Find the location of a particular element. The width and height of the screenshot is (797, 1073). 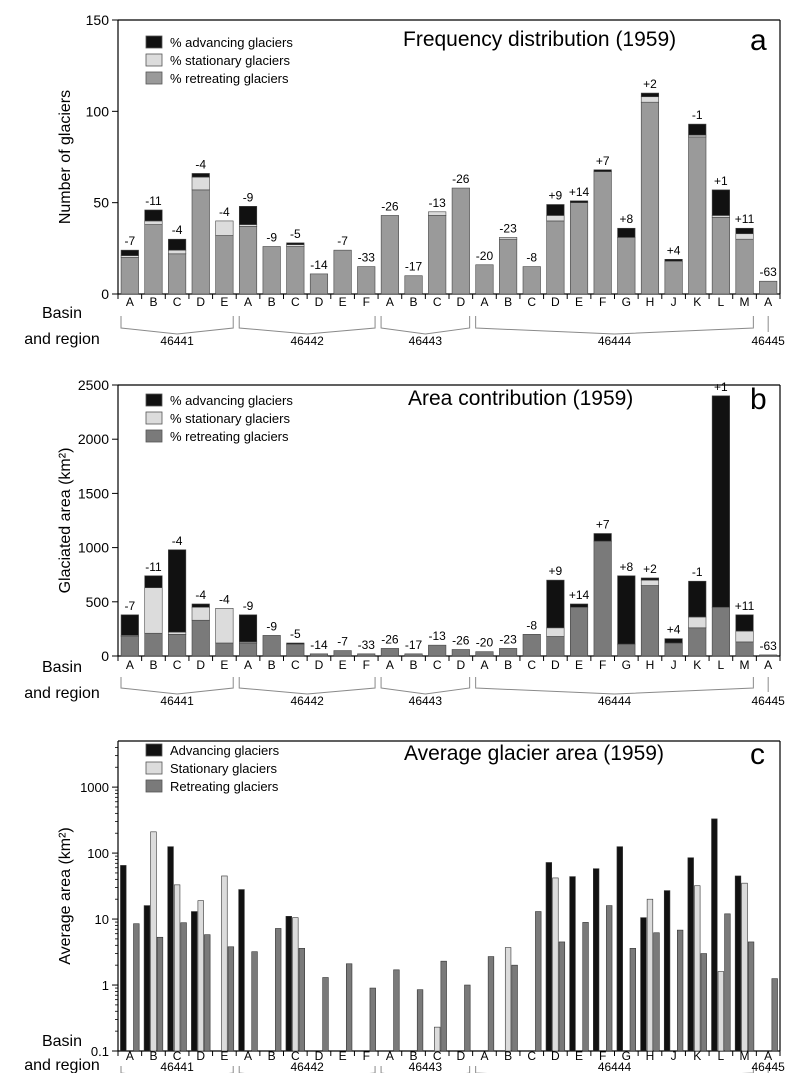

change-label: -17 is located at coordinates (414, 645).